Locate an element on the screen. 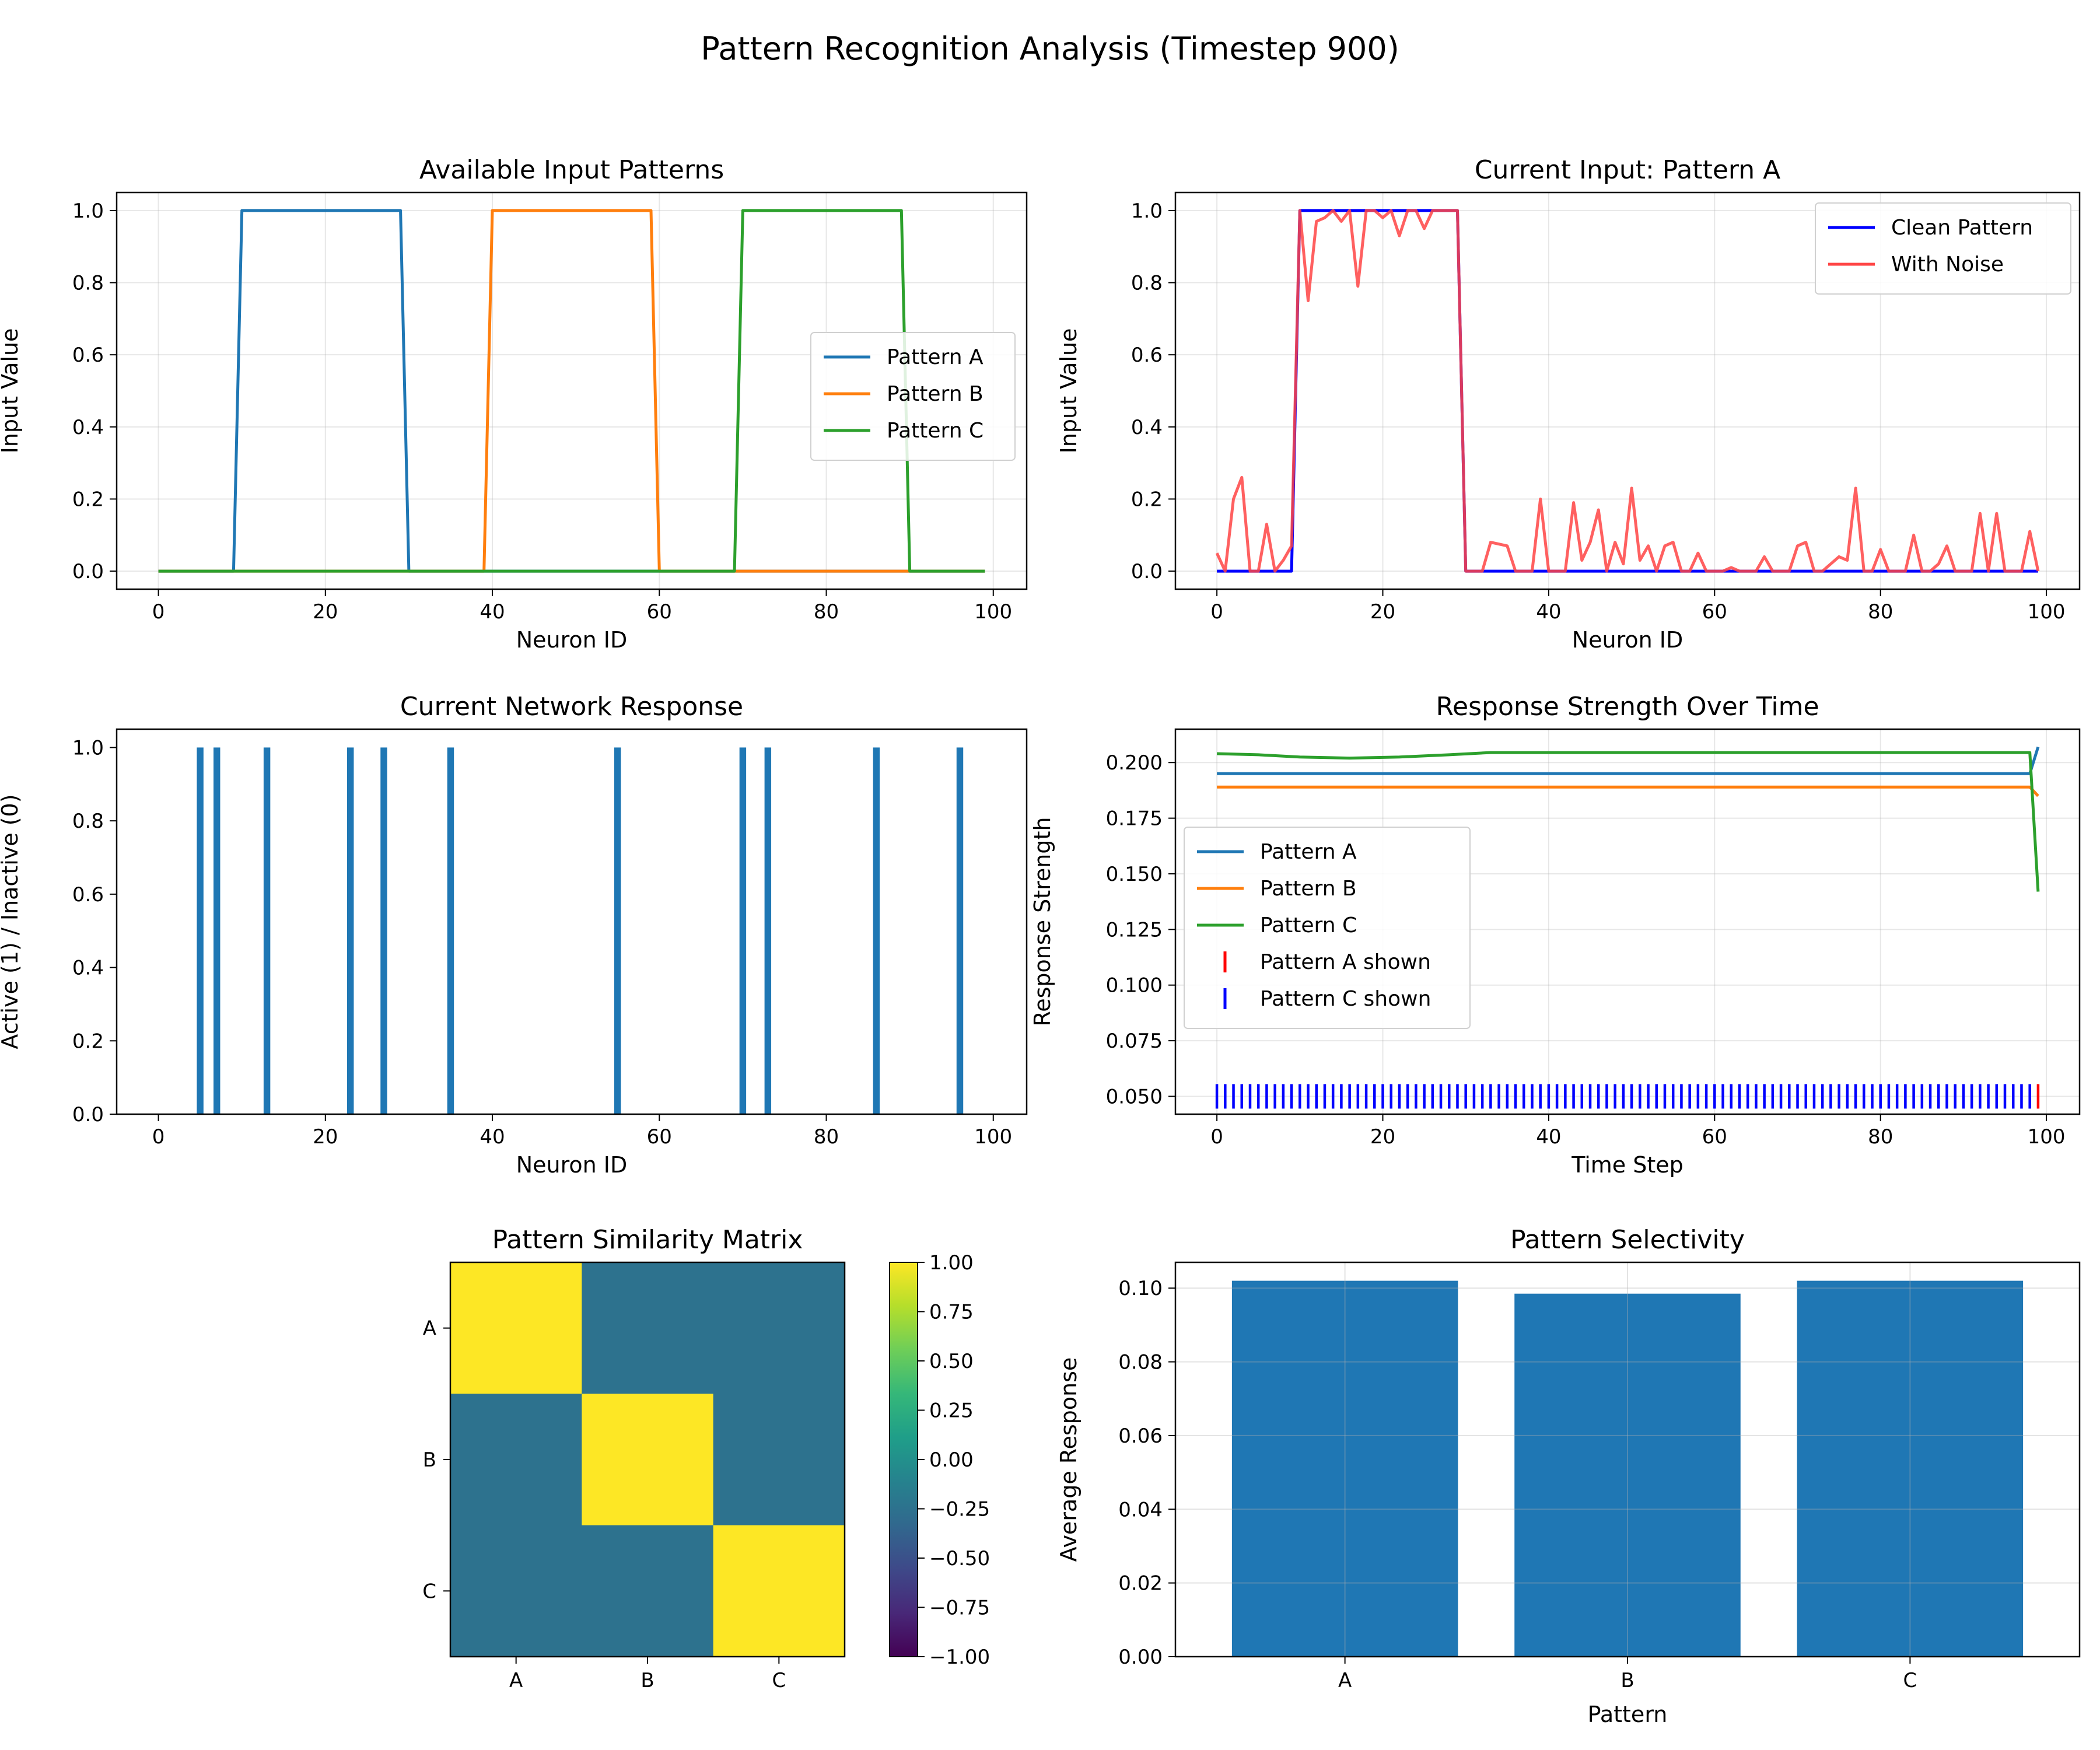 Image resolution: width=2100 pixels, height=1750 pixels. y-tick-label: 0.02 is located at coordinates (1140, 1583).